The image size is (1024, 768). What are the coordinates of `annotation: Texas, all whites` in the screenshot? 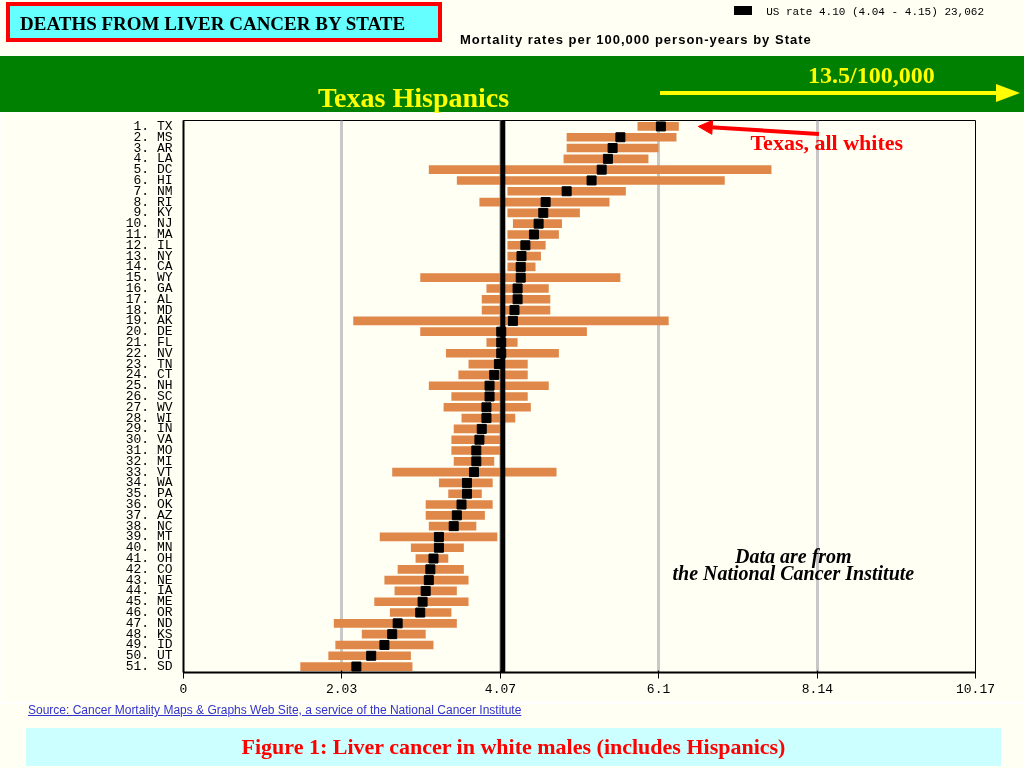 It's located at (827, 142).